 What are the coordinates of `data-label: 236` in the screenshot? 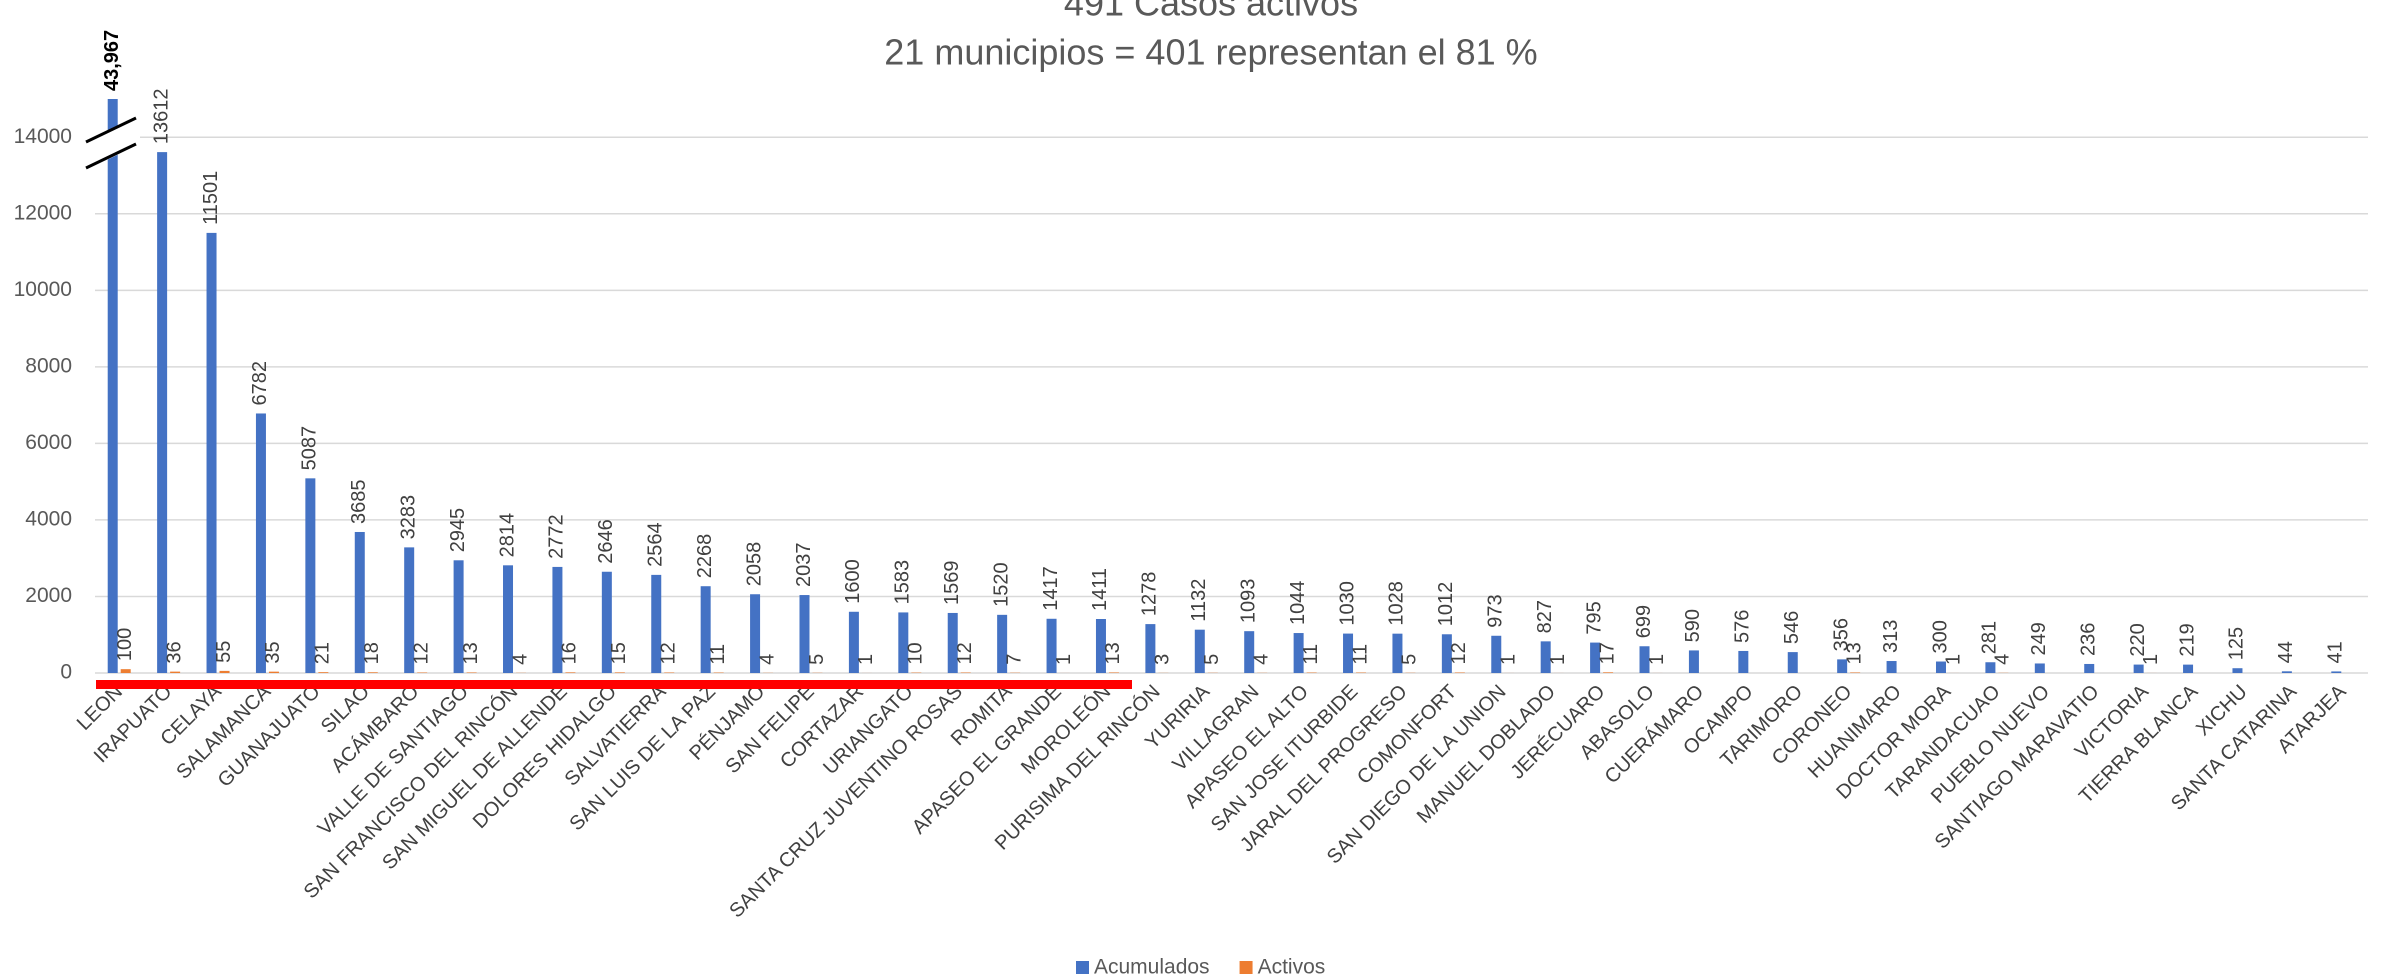 It's located at (2089, 639).